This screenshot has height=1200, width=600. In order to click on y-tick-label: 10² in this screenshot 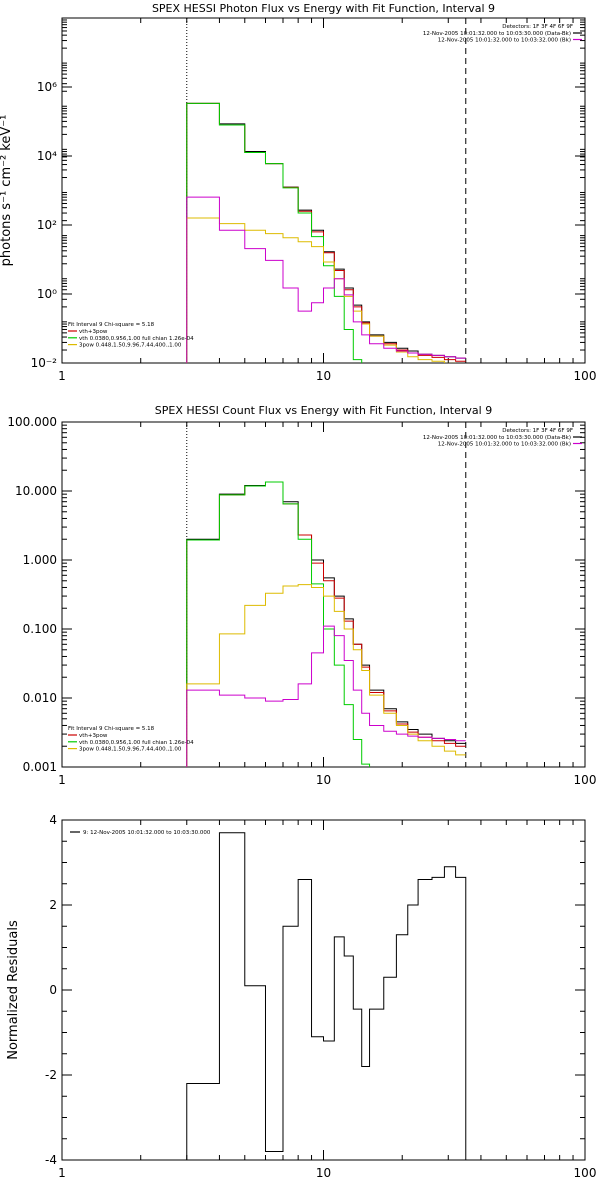, I will do `click(47, 225)`.